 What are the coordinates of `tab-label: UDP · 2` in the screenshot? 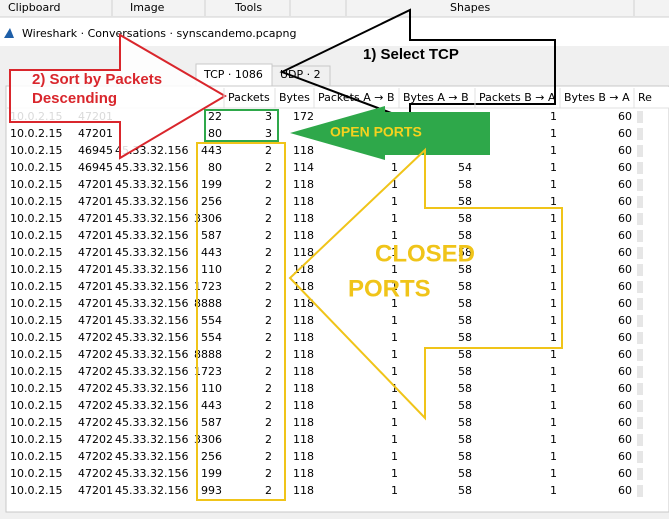 It's located at (300, 74).